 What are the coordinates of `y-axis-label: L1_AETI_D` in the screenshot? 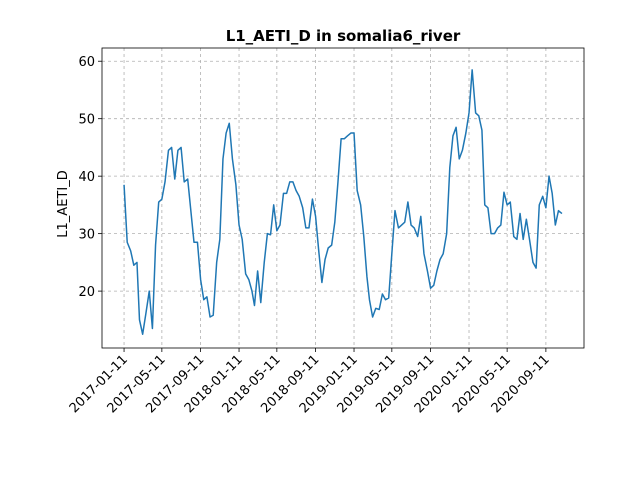 It's located at (63, 203).